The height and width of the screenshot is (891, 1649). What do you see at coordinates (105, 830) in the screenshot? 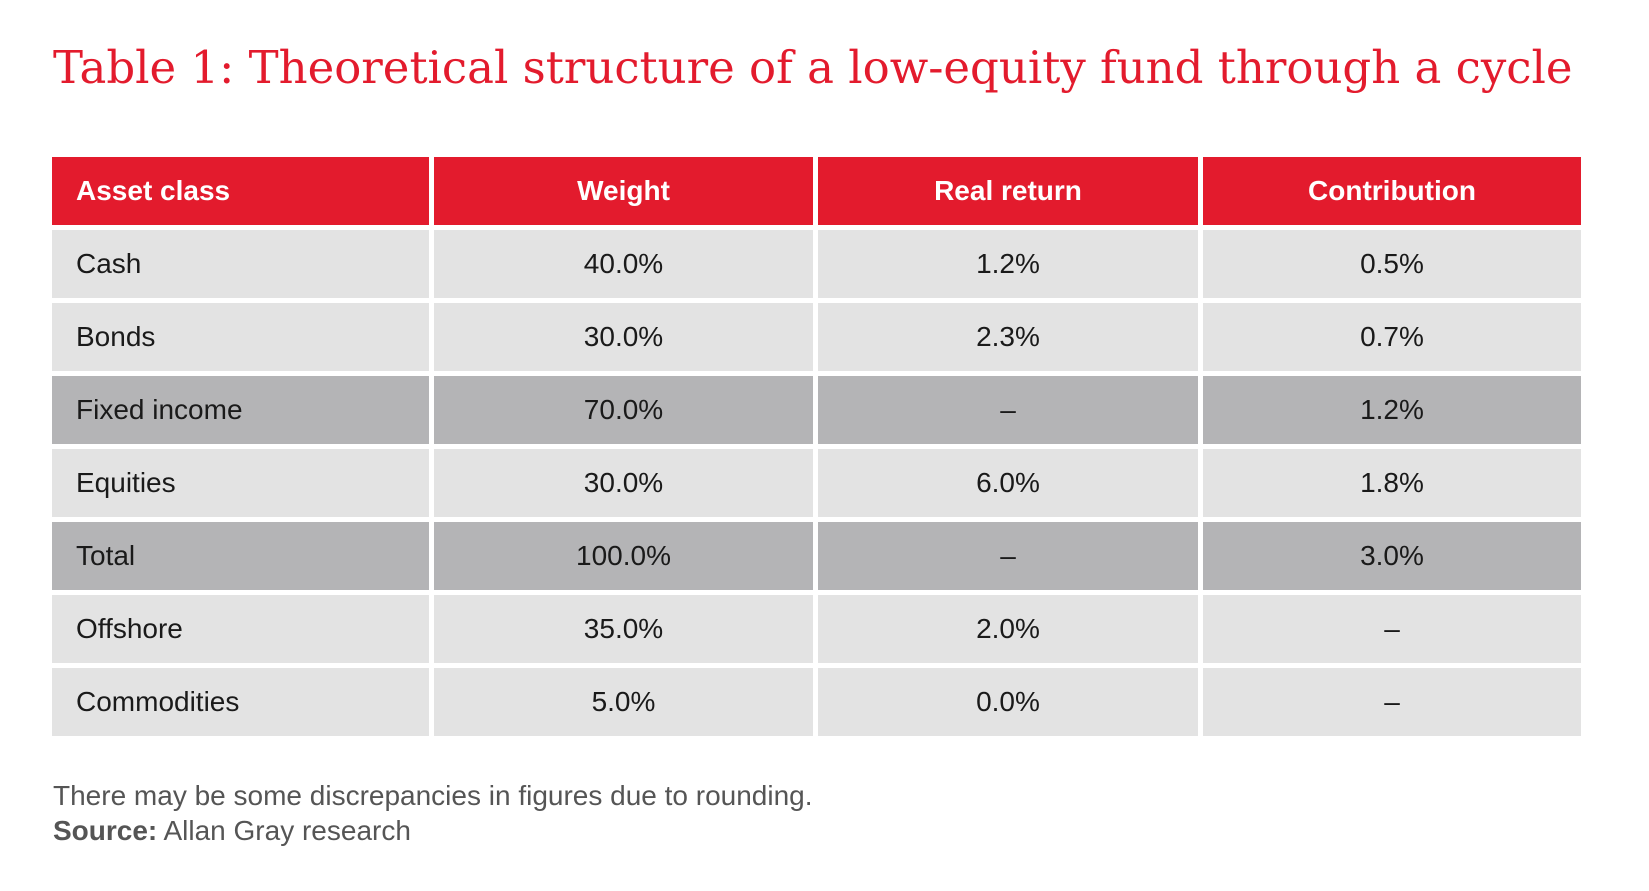
I see `source-label: Source:` at bounding box center [105, 830].